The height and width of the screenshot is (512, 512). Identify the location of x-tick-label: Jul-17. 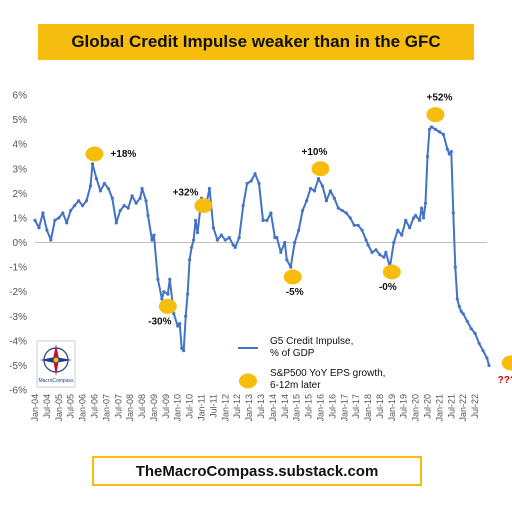
(356, 406).